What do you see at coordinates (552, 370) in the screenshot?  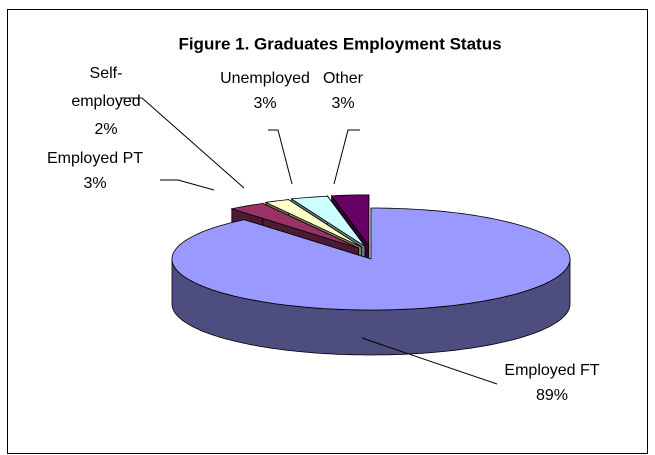 I see `label-name: Employed FT` at bounding box center [552, 370].